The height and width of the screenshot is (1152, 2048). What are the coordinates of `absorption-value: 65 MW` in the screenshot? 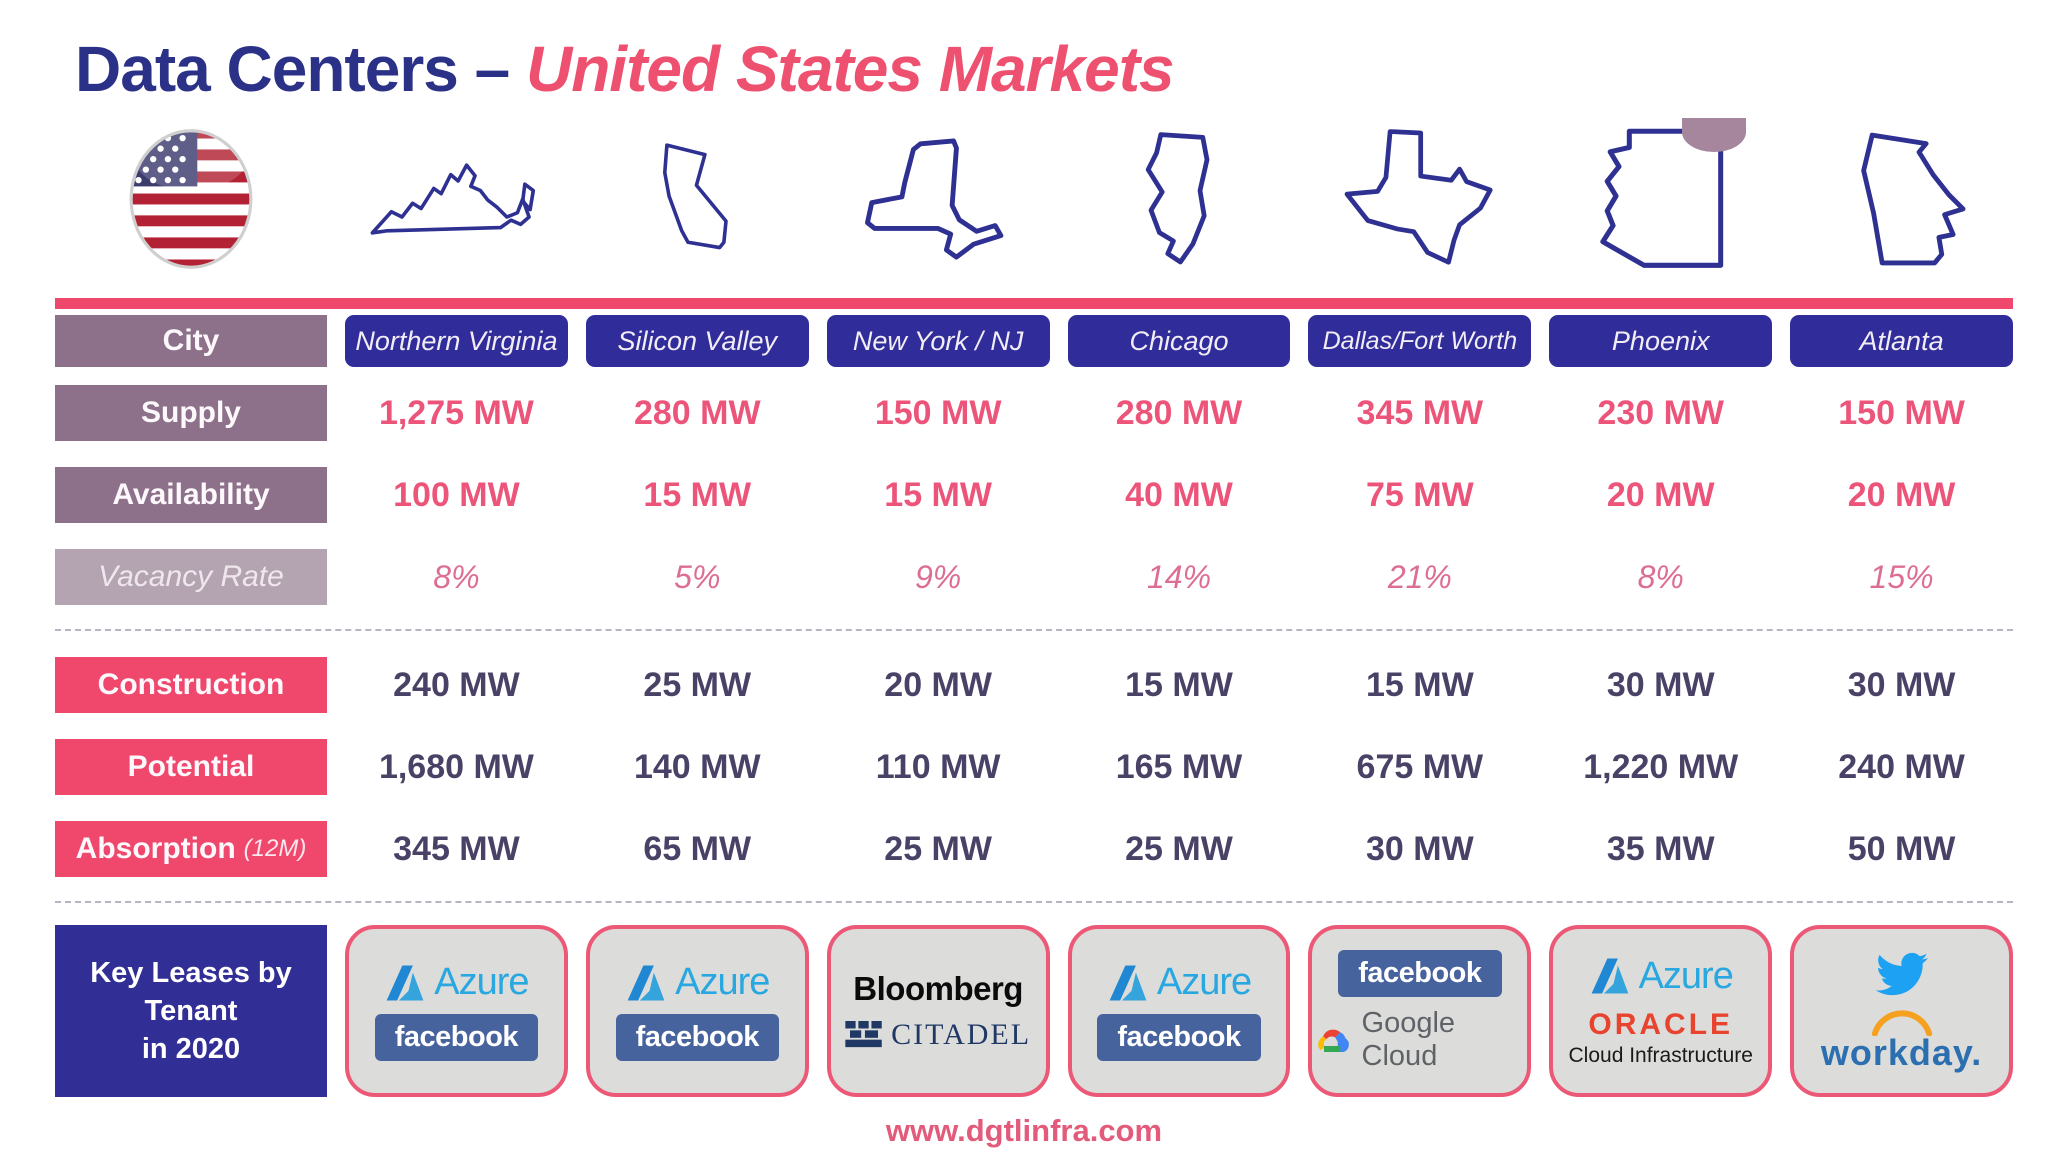 It's located at (697, 848).